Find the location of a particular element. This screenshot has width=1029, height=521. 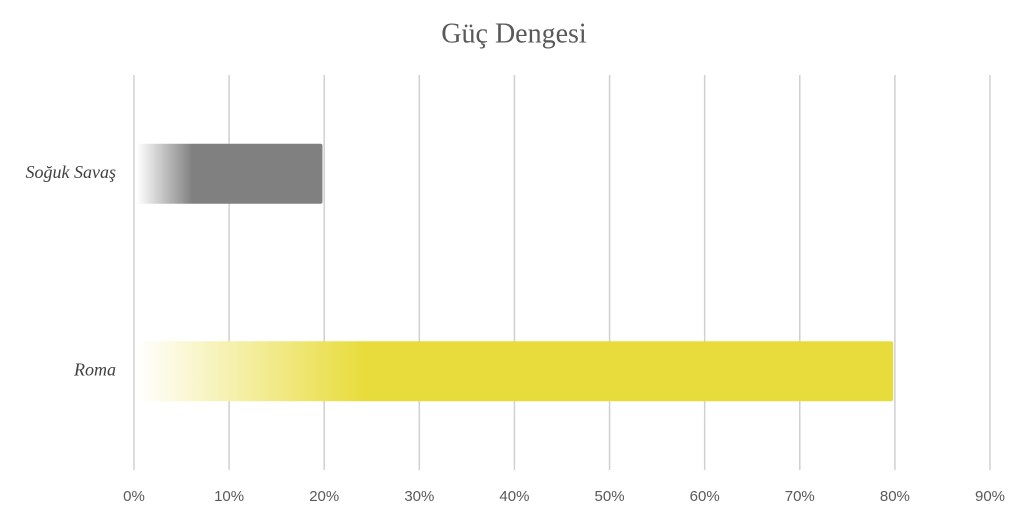

x-tick-label: 10% is located at coordinates (229, 496).